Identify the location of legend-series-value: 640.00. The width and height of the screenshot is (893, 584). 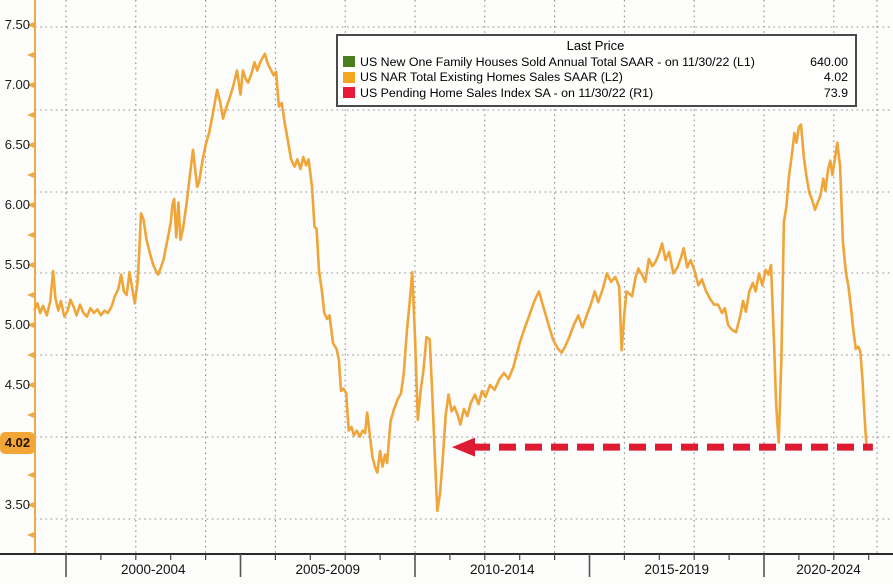
(829, 61).